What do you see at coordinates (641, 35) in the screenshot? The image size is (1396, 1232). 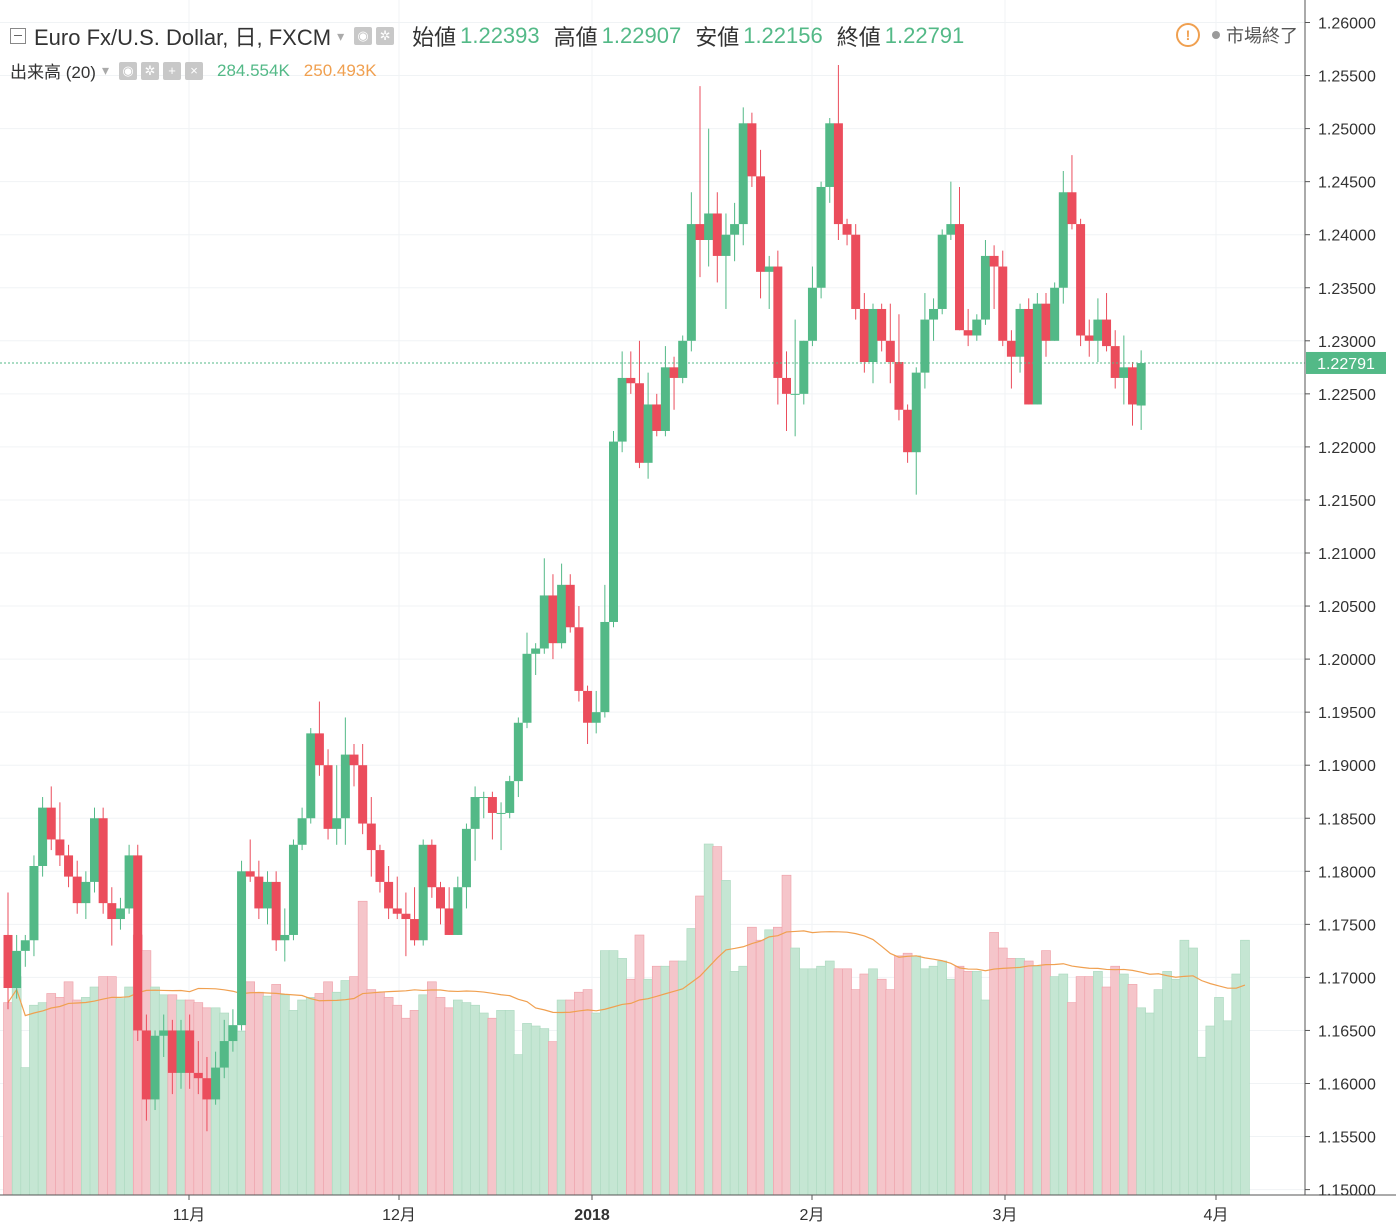 I see `high-value: 1.22907` at bounding box center [641, 35].